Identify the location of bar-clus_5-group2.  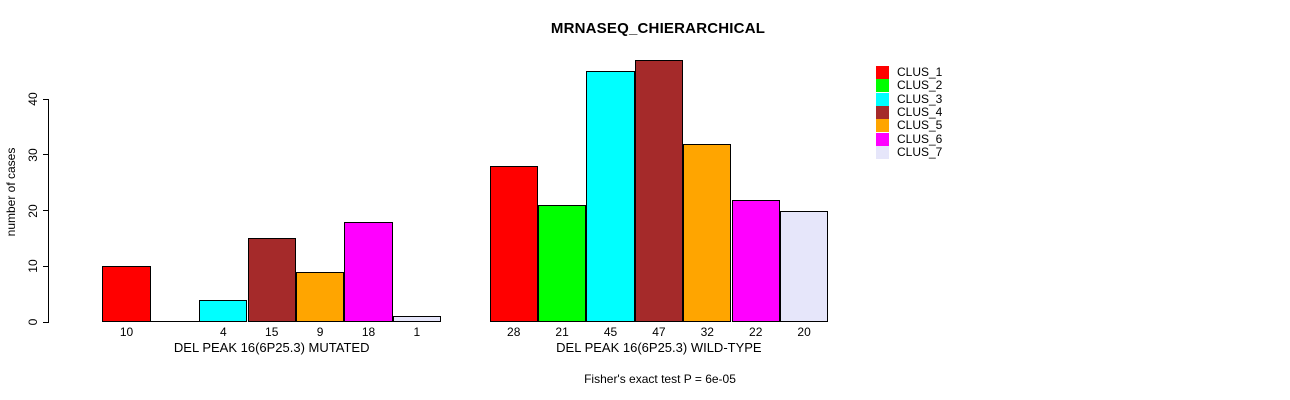
(707, 232).